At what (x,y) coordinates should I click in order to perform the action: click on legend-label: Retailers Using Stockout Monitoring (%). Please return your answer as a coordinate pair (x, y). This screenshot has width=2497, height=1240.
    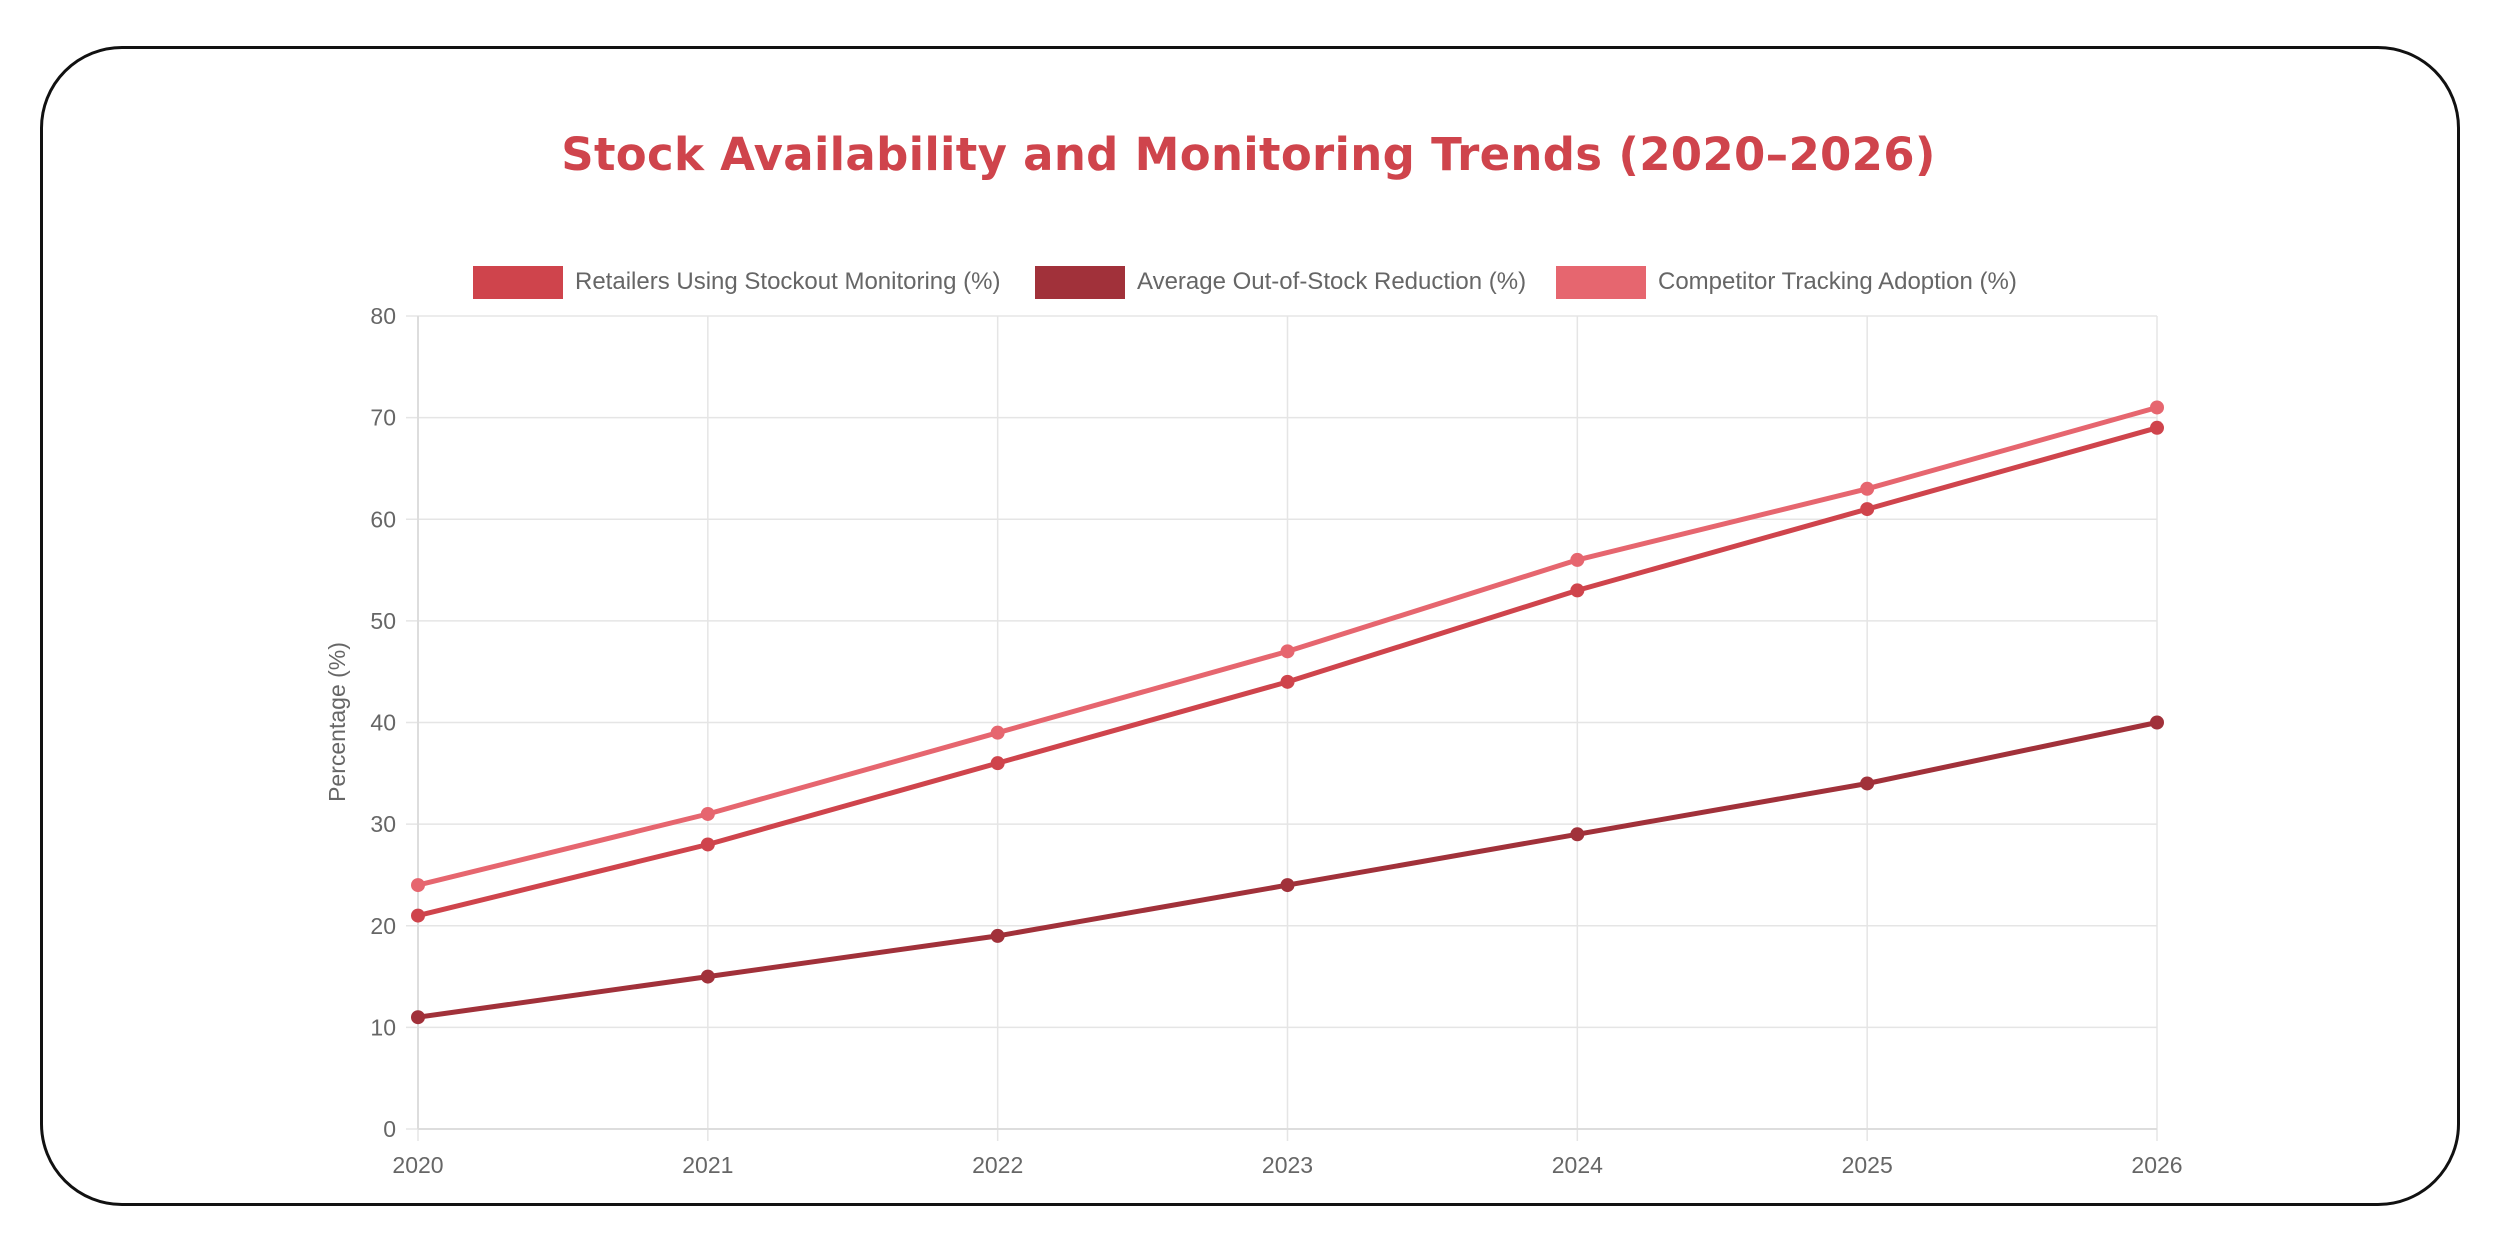
    Looking at the image, I should click on (788, 281).